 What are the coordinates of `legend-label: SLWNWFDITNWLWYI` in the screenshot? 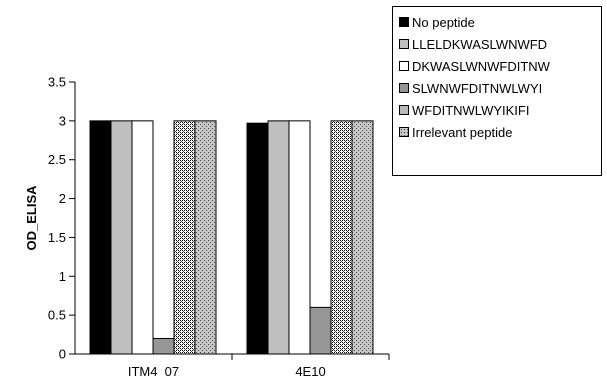 It's located at (477, 88).